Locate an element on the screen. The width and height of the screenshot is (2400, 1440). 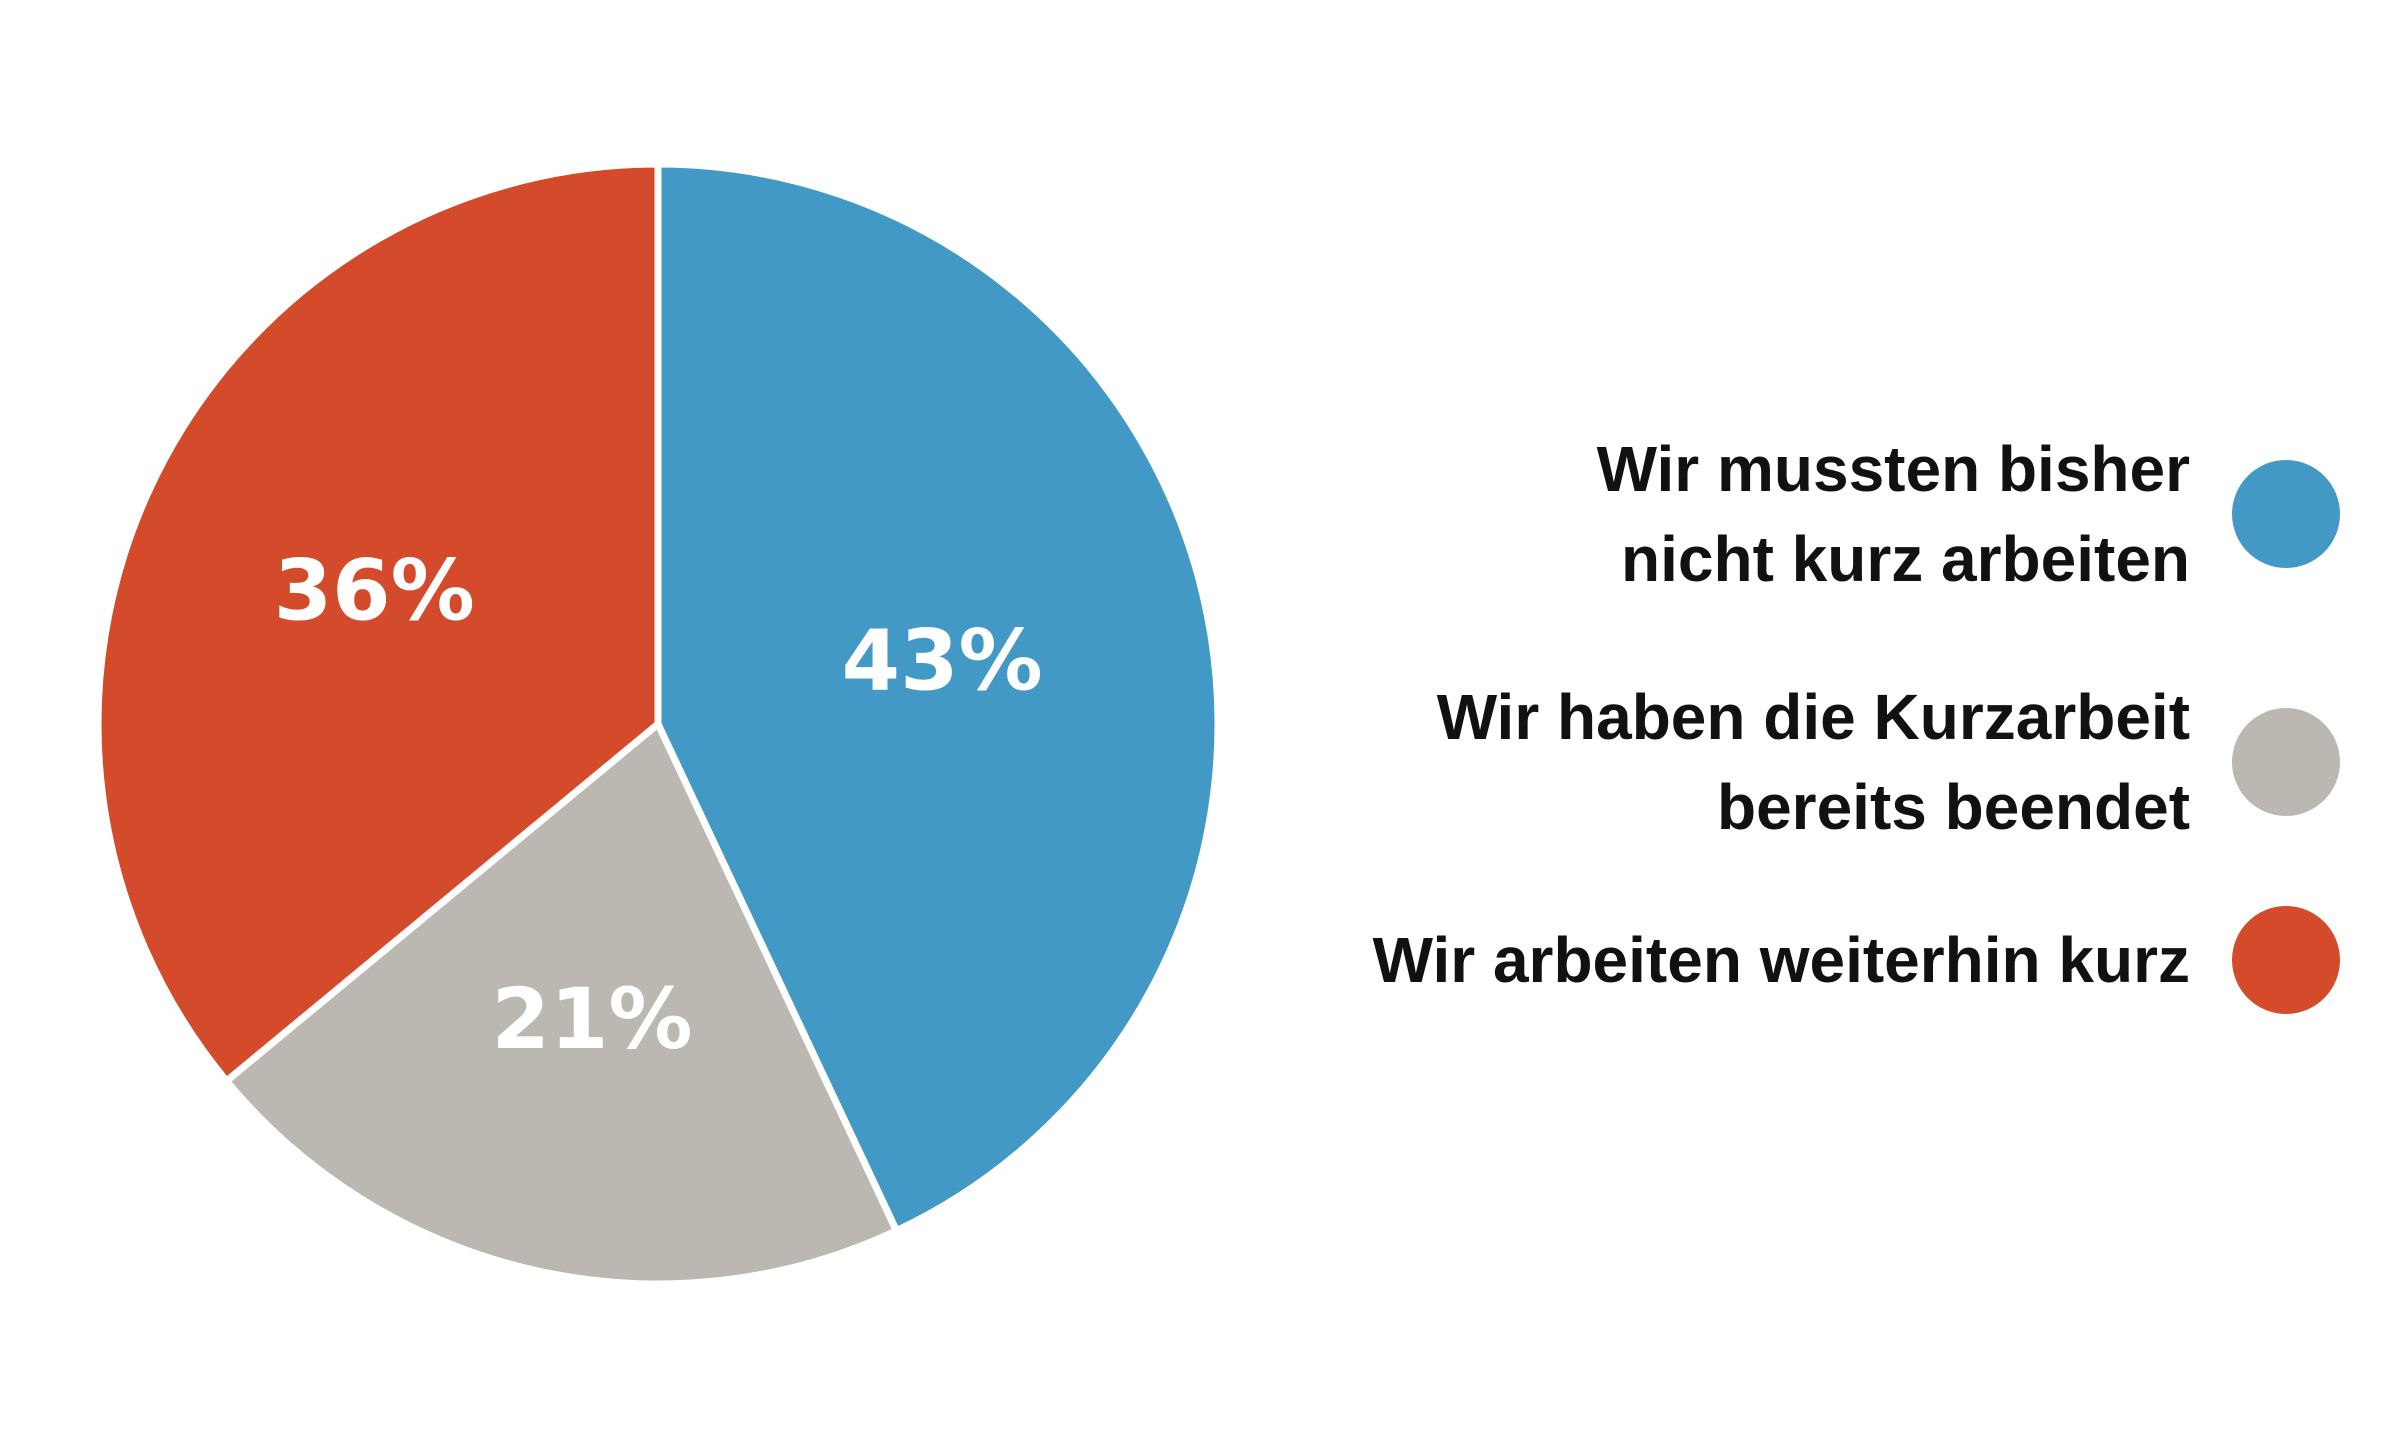
legend-swatch-blue is located at coordinates (2286, 514).